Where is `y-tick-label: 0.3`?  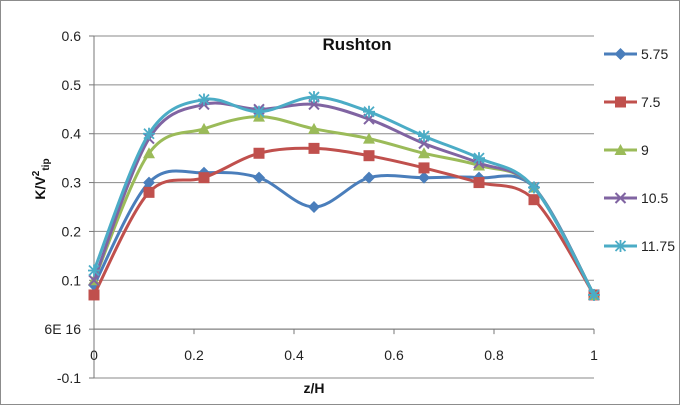
y-tick-label: 0.3 is located at coordinates (72, 183).